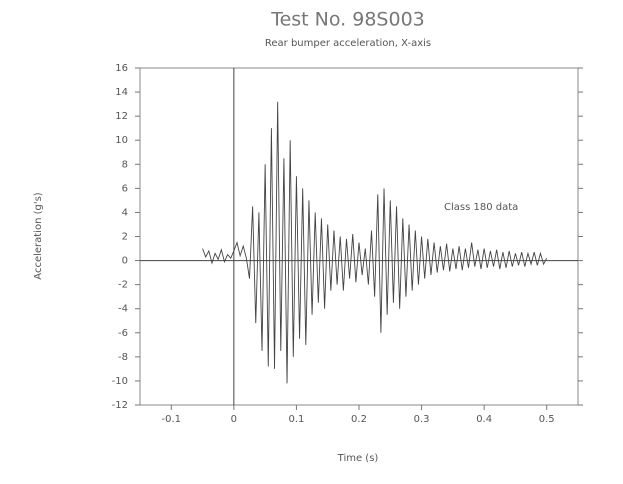  What do you see at coordinates (234, 419) in the screenshot?
I see `x-tick-label: 0` at bounding box center [234, 419].